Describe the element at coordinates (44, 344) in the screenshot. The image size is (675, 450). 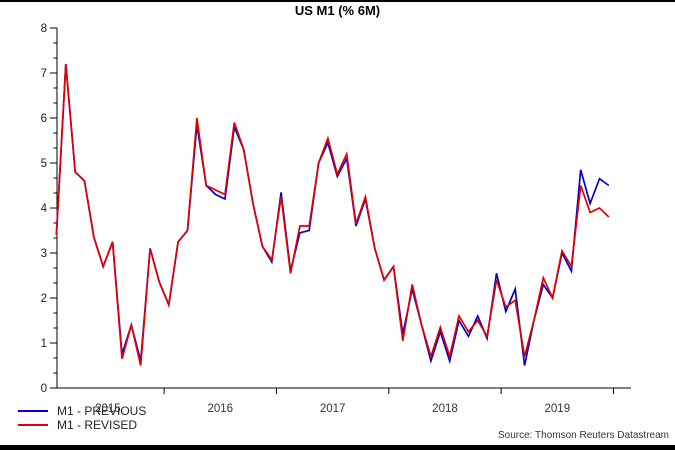
I see `y-tick-label: 1` at that location.